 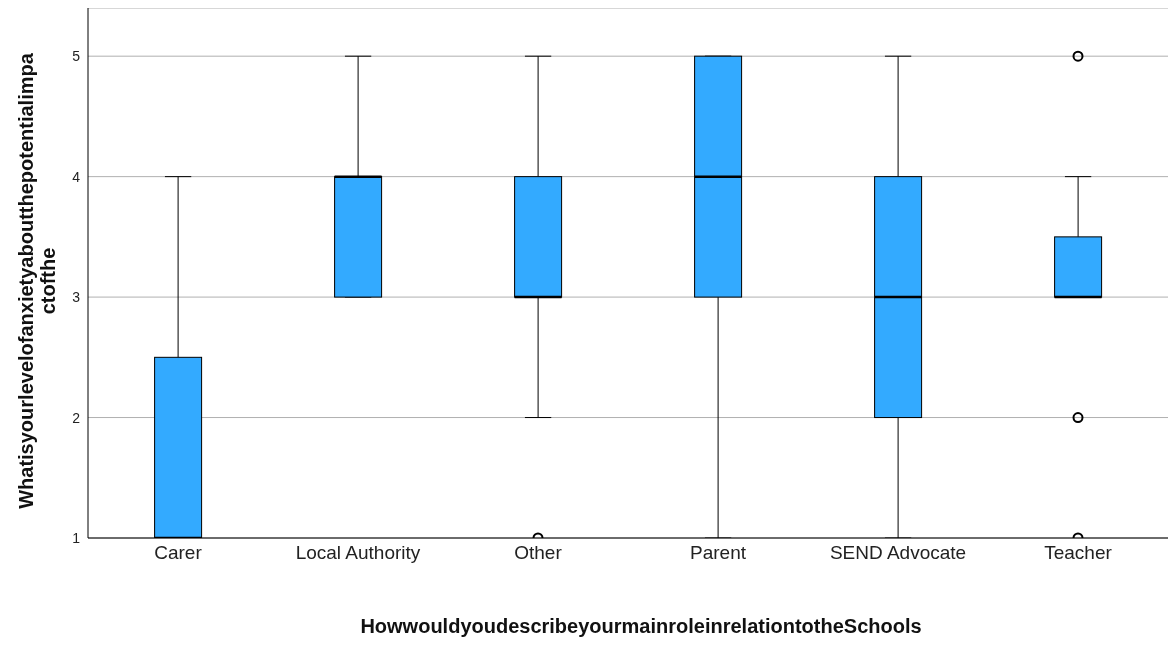 I want to click on y-tick-label: 3, so click(x=76, y=297).